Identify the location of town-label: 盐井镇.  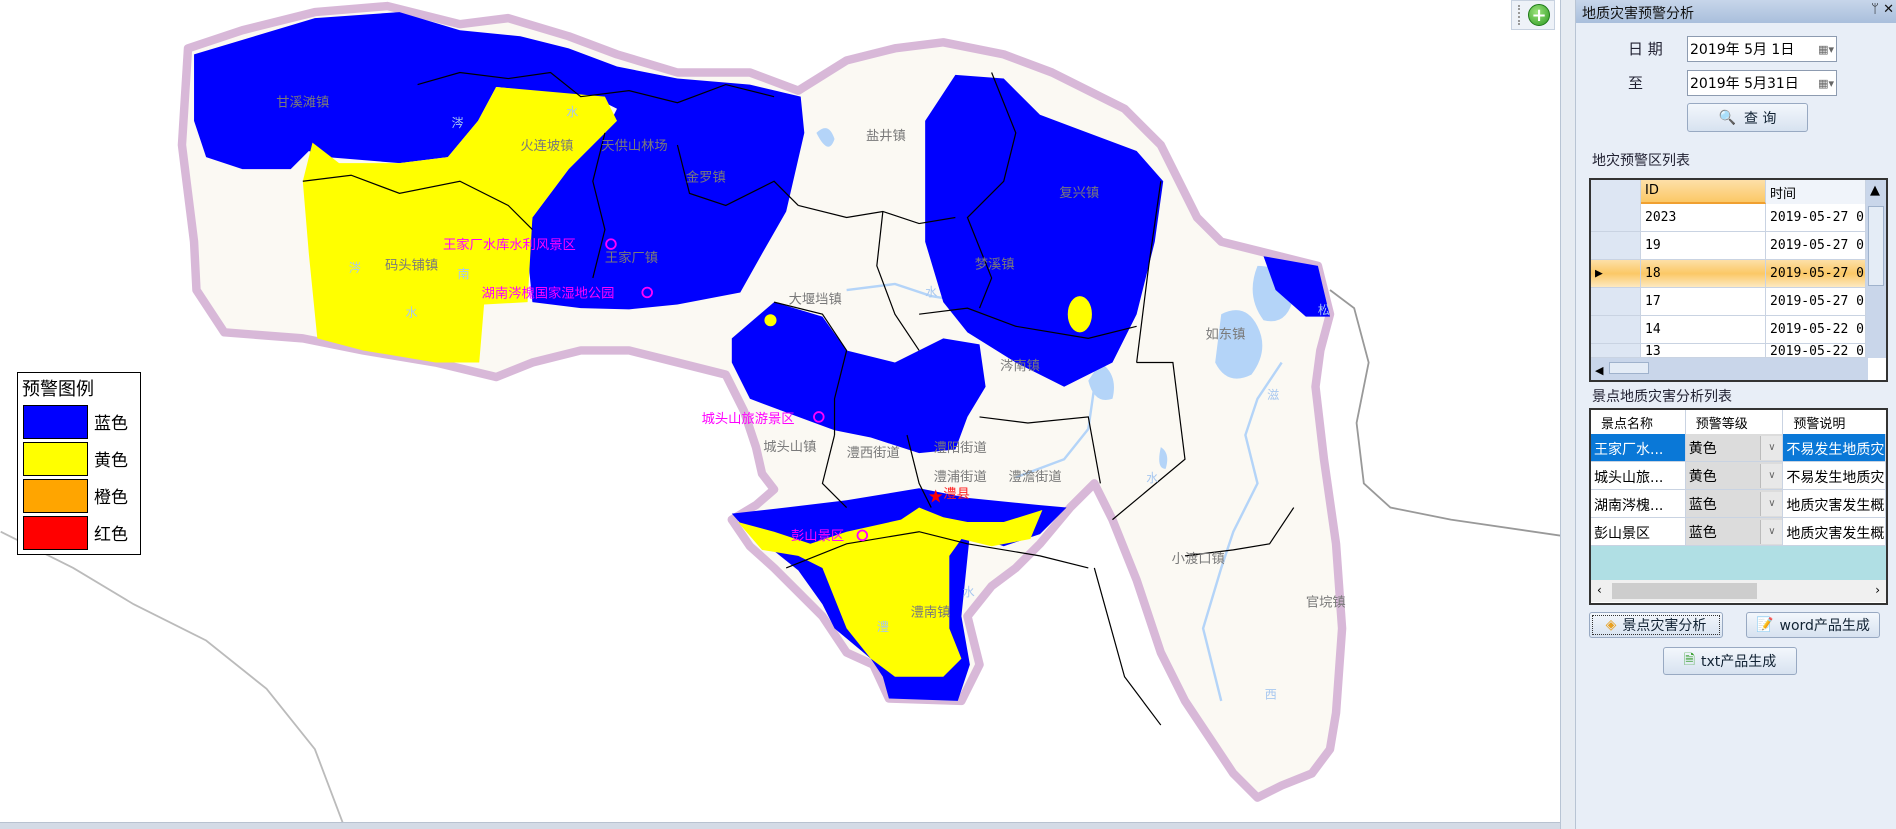
(886, 136).